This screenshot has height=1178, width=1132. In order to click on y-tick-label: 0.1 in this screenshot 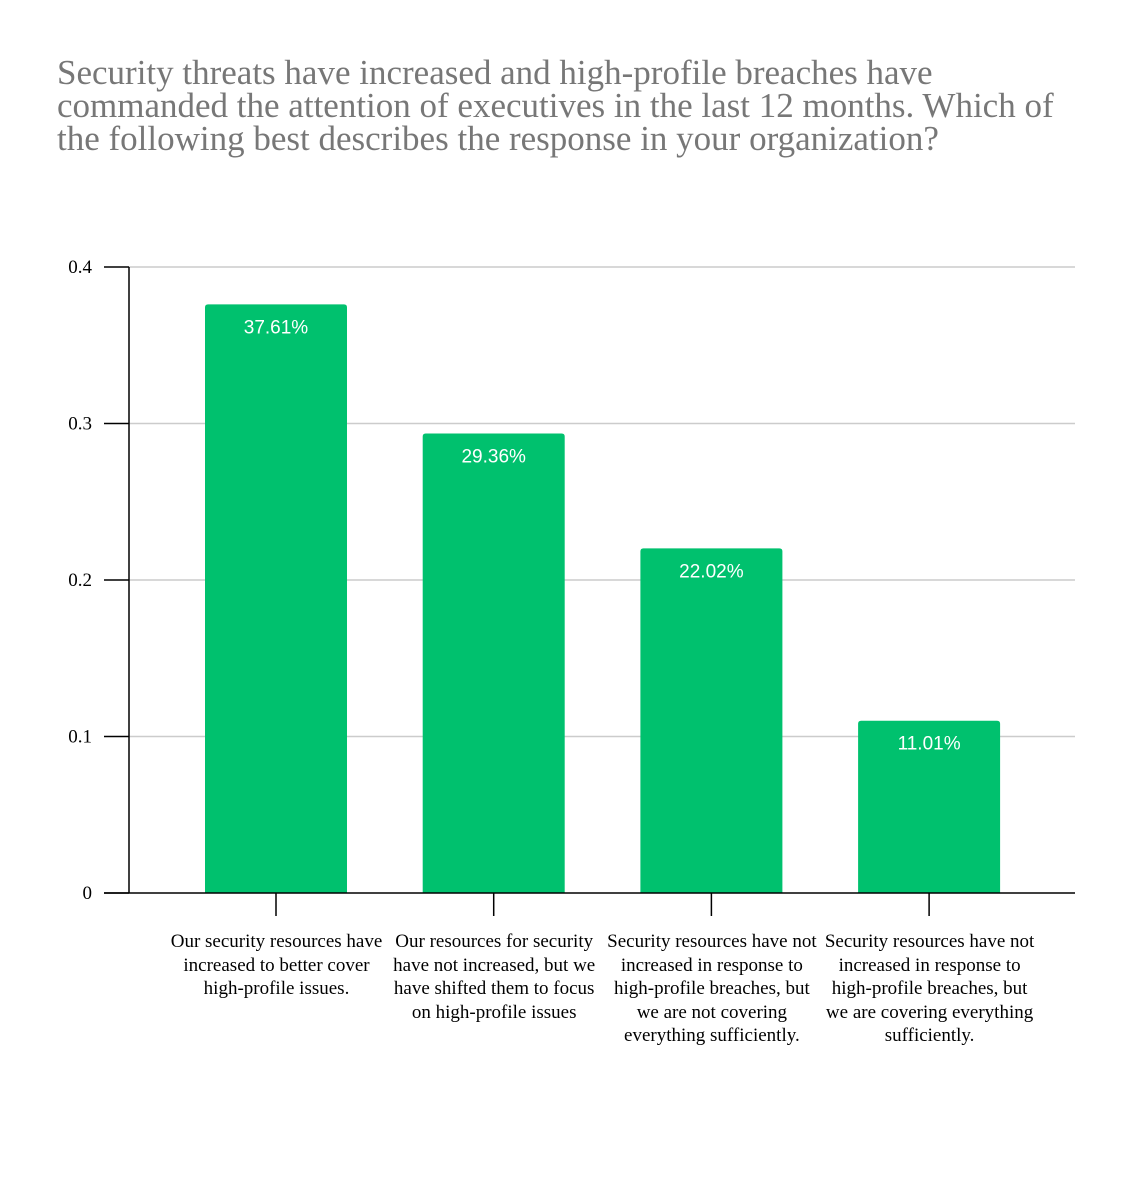, I will do `click(80, 737)`.